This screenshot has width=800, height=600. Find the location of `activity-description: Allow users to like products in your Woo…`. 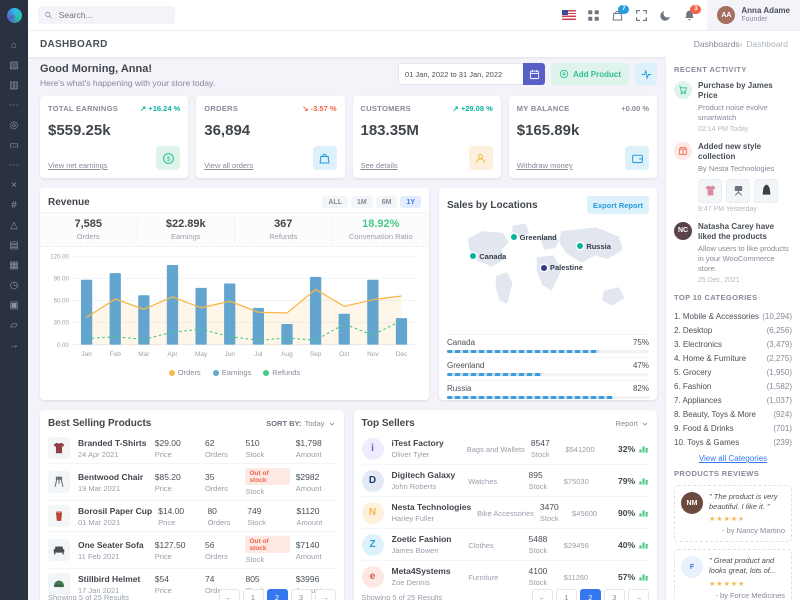

activity-description: Allow users to like products in your Woo… is located at coordinates (743, 258).